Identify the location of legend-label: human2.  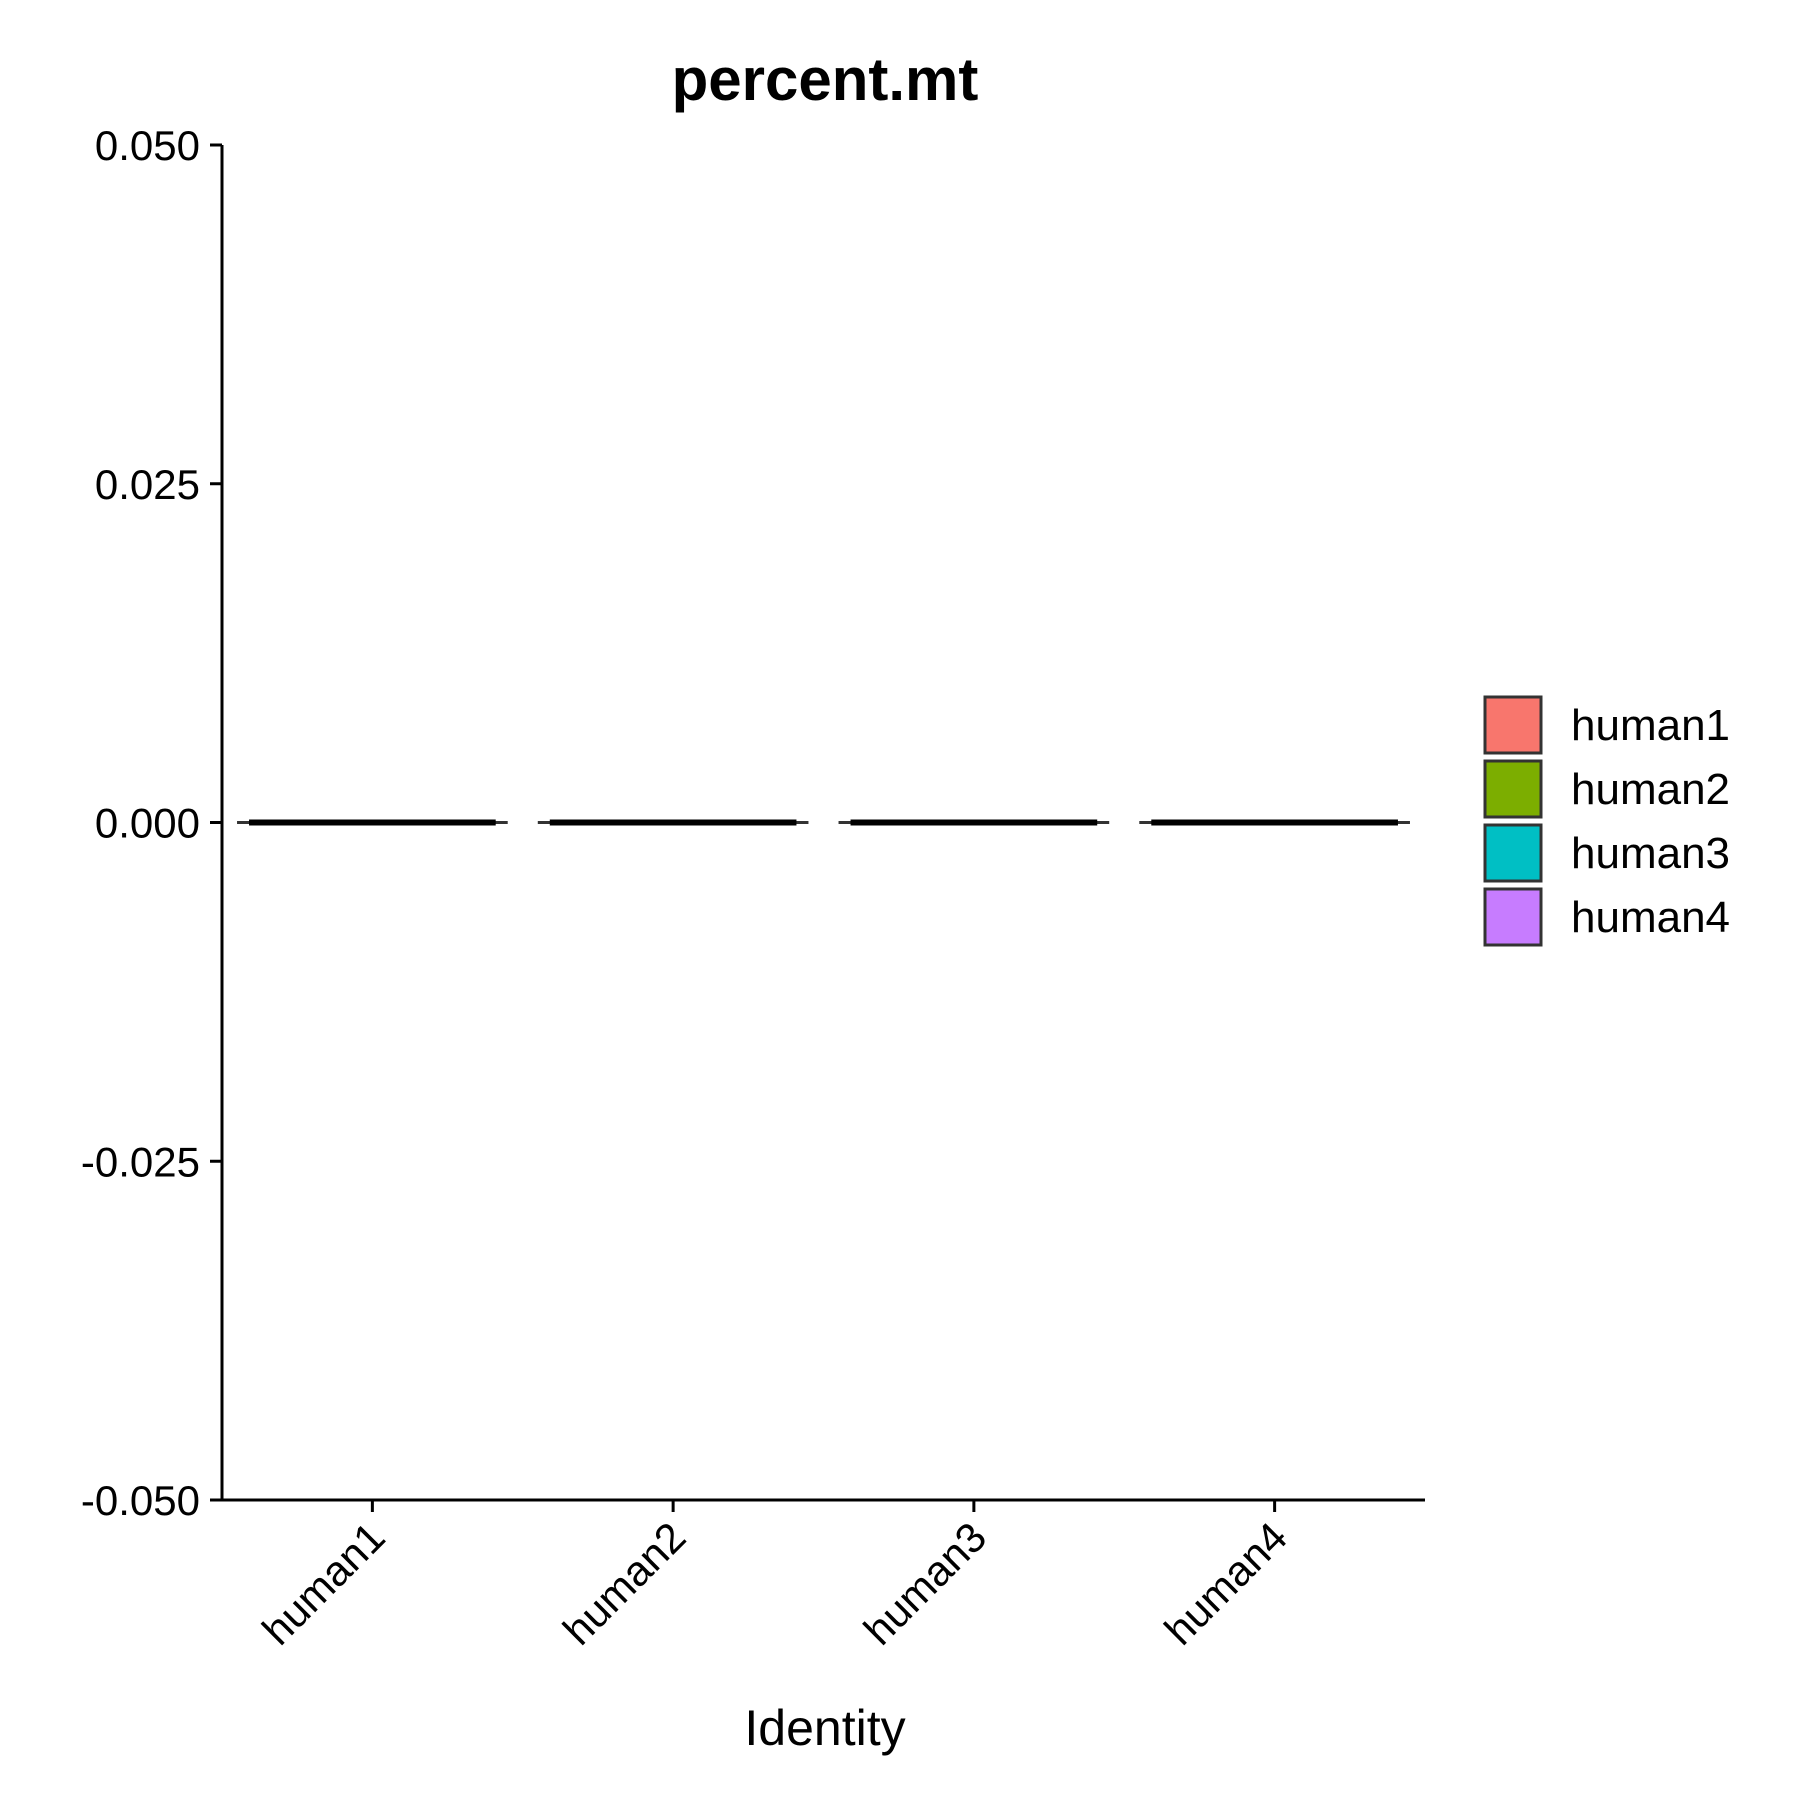
(1650, 789).